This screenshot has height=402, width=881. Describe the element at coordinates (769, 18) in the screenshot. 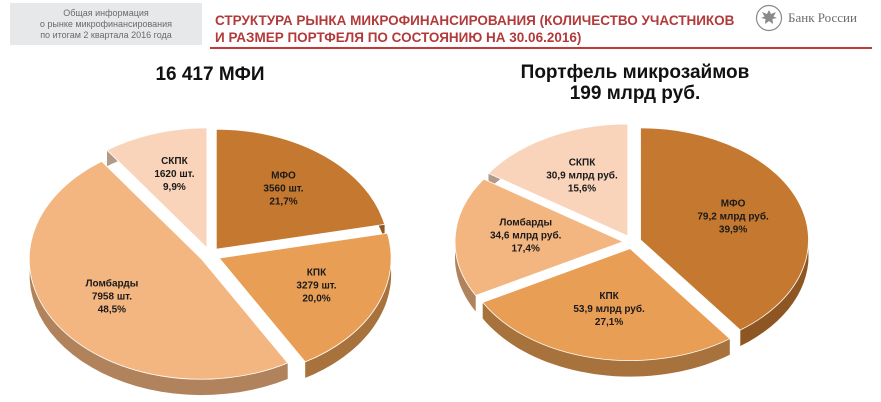

I see `eagle-emblem-icon` at that location.